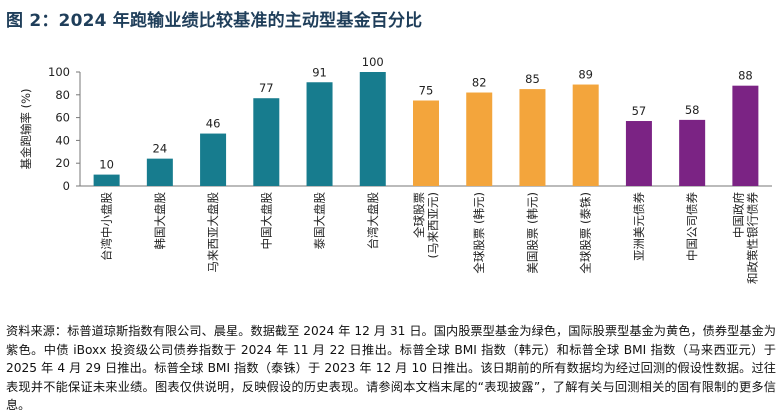 The width and height of the screenshot is (782, 415). I want to click on category-label-line: 中国大盘股, so click(266, 221).